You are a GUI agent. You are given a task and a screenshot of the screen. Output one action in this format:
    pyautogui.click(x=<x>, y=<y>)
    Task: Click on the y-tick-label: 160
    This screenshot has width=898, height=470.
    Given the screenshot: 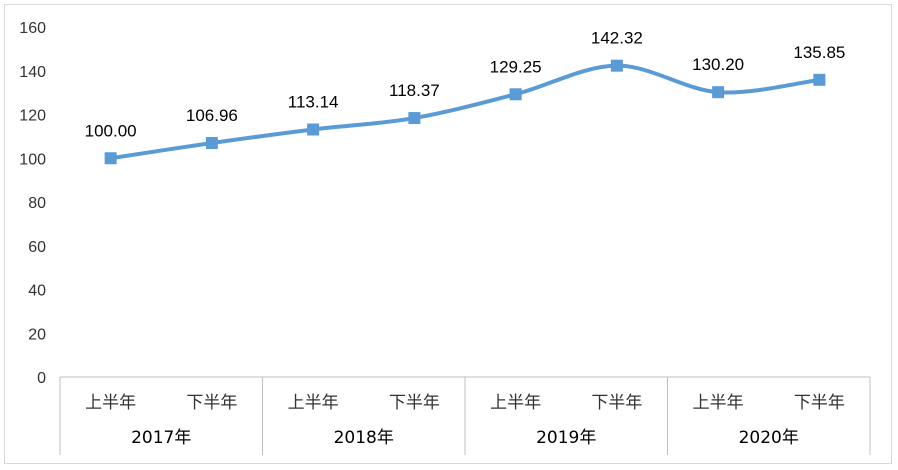 What is the action you would take?
    pyautogui.click(x=32, y=28)
    